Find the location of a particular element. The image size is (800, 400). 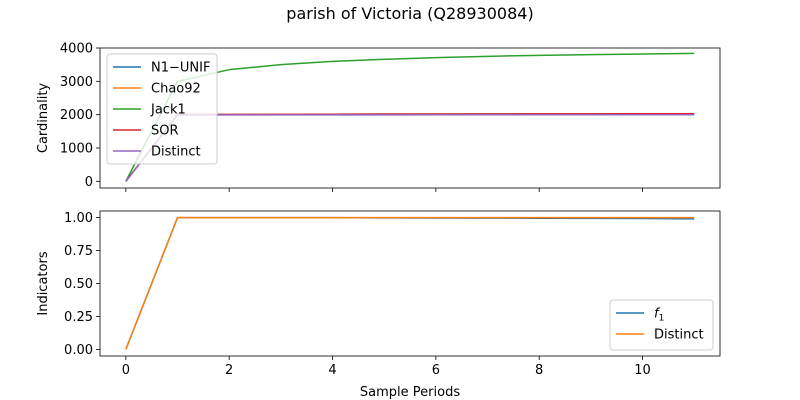

y-tick-label: 3000 is located at coordinates (76, 82).